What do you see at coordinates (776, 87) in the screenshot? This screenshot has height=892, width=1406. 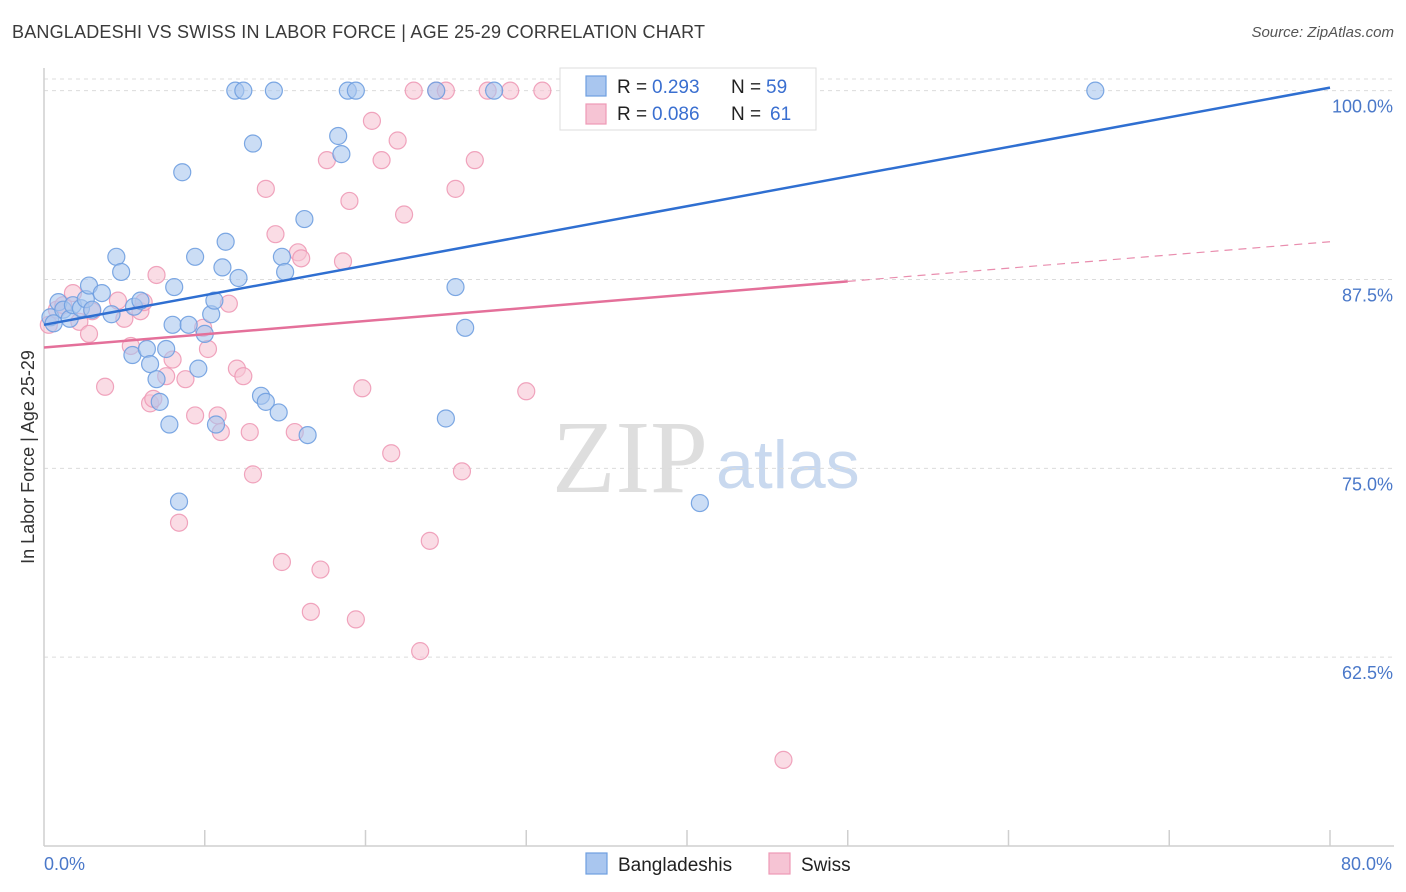 I see `legend-n-value-1: 59` at bounding box center [776, 87].